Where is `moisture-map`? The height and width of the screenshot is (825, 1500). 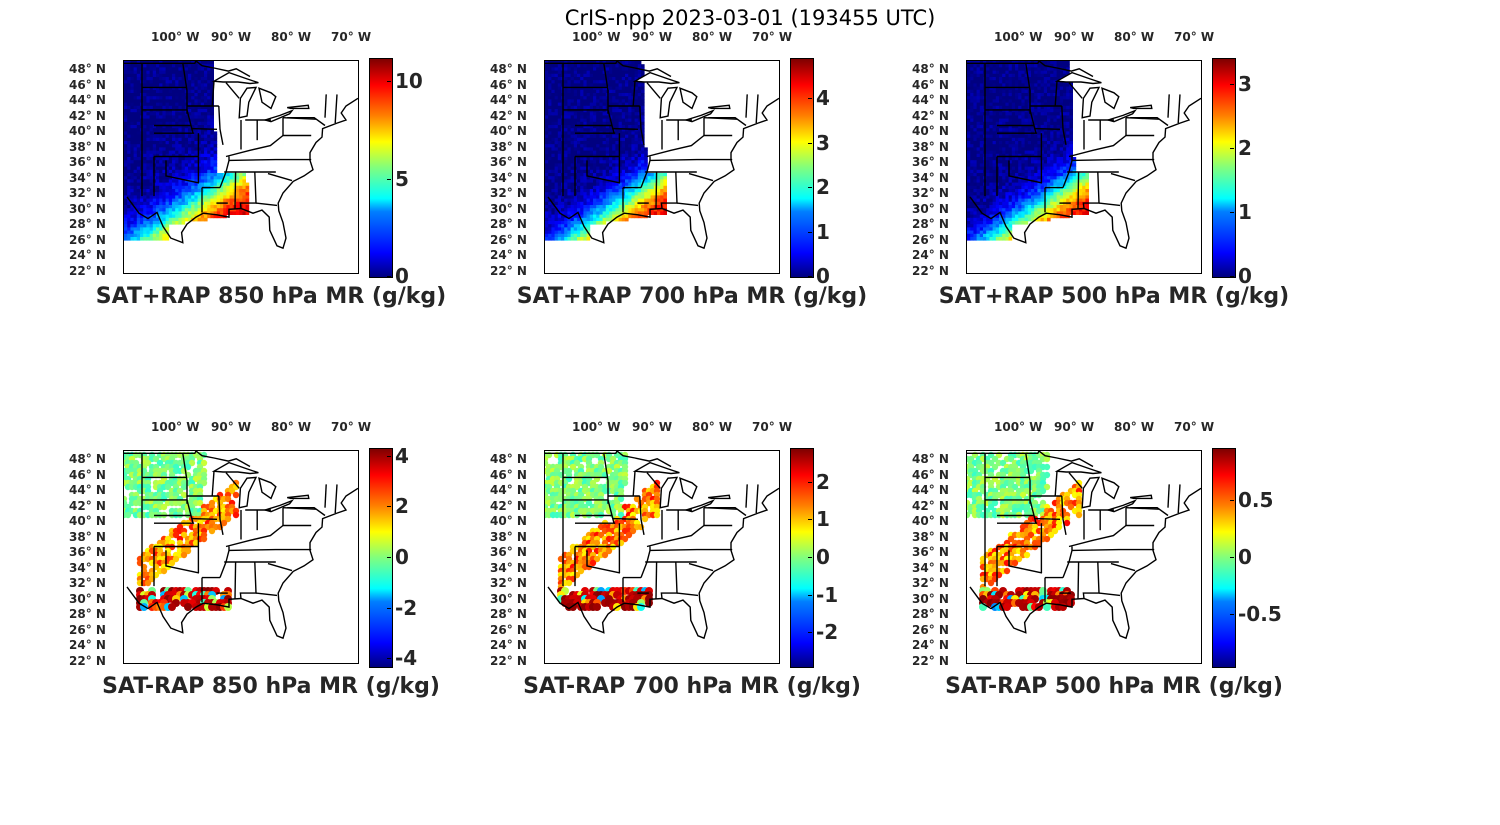 moisture-map is located at coordinates (662, 155).